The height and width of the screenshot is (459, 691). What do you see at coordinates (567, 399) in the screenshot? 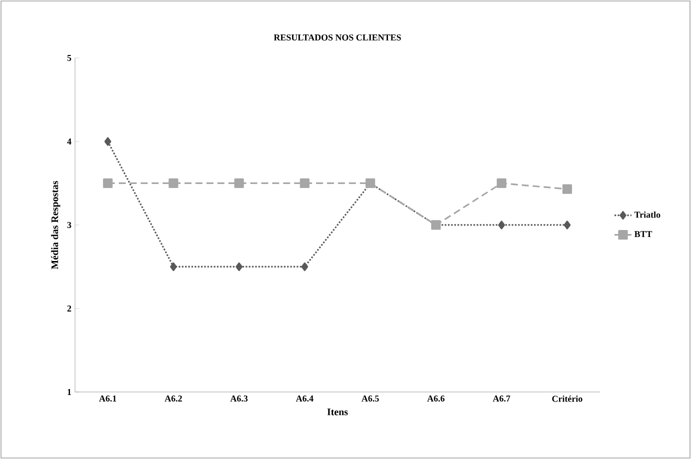
I see `x-tick-label: Critério` at bounding box center [567, 399].